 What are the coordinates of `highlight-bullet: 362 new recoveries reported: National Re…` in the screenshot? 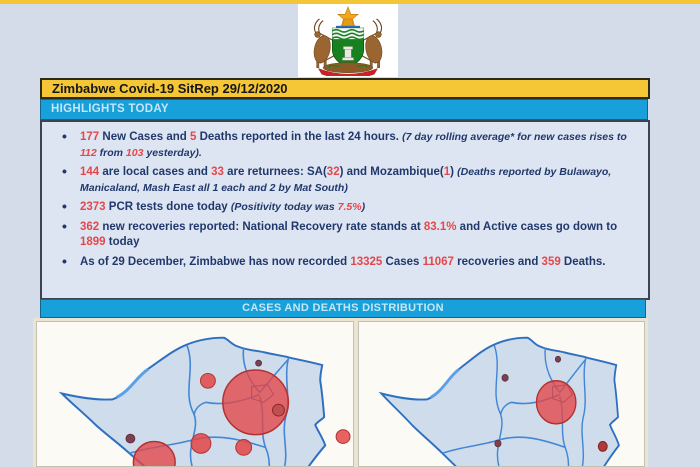 It's located at (346, 235).